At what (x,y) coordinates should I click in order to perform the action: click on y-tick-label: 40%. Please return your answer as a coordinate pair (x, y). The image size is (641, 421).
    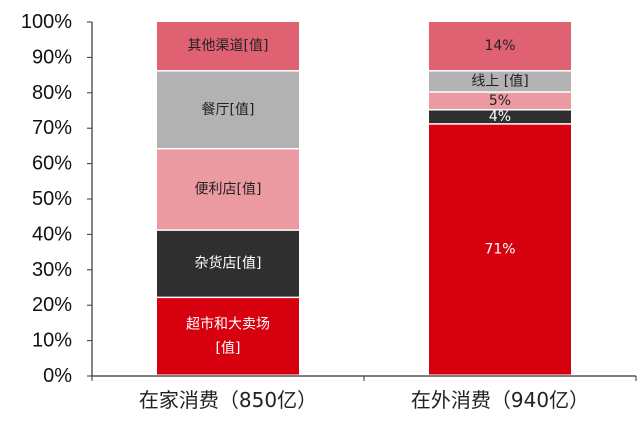
    Looking at the image, I should click on (52, 234).